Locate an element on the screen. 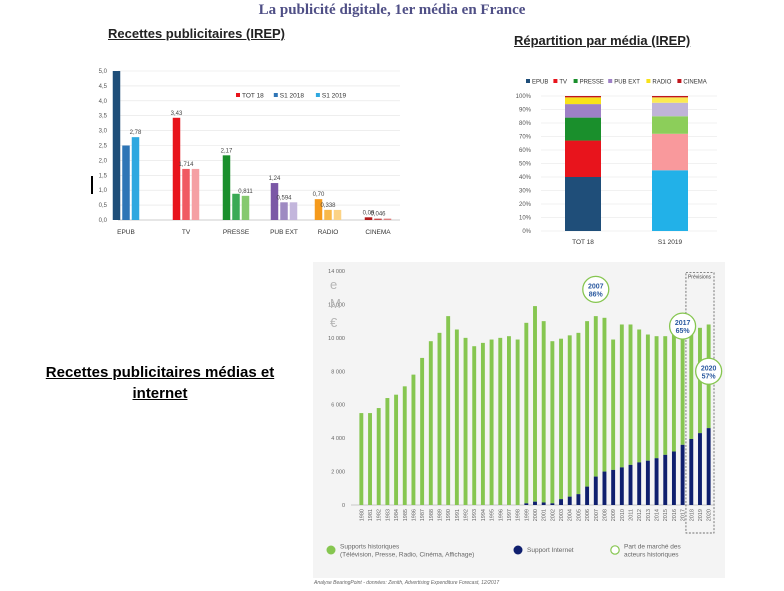  x-tick-label: 1992 is located at coordinates (467, 515).